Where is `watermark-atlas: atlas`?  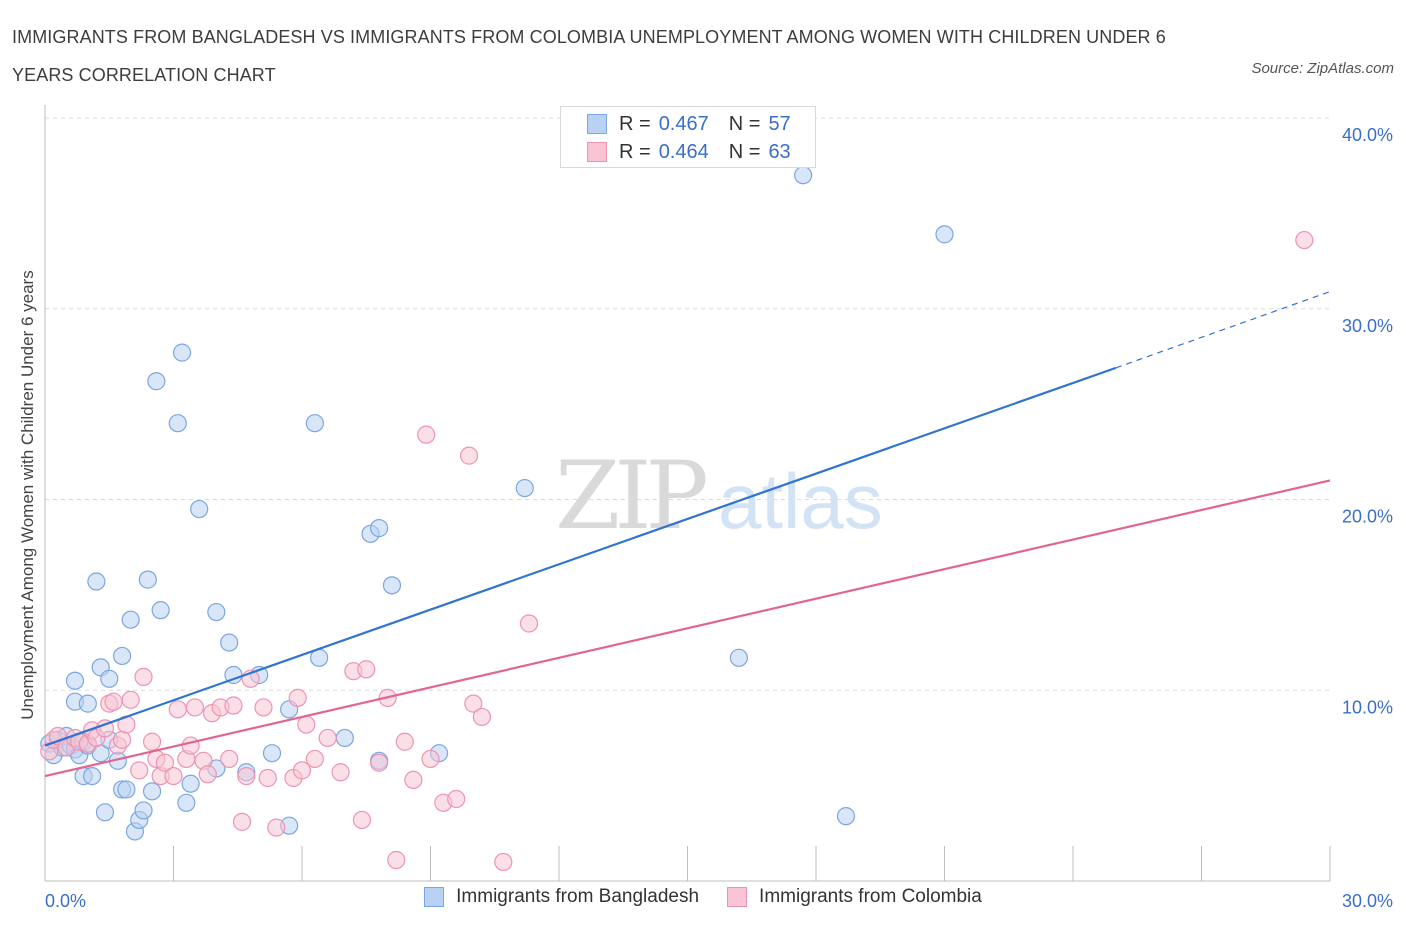 watermark-atlas: atlas is located at coordinates (800, 501).